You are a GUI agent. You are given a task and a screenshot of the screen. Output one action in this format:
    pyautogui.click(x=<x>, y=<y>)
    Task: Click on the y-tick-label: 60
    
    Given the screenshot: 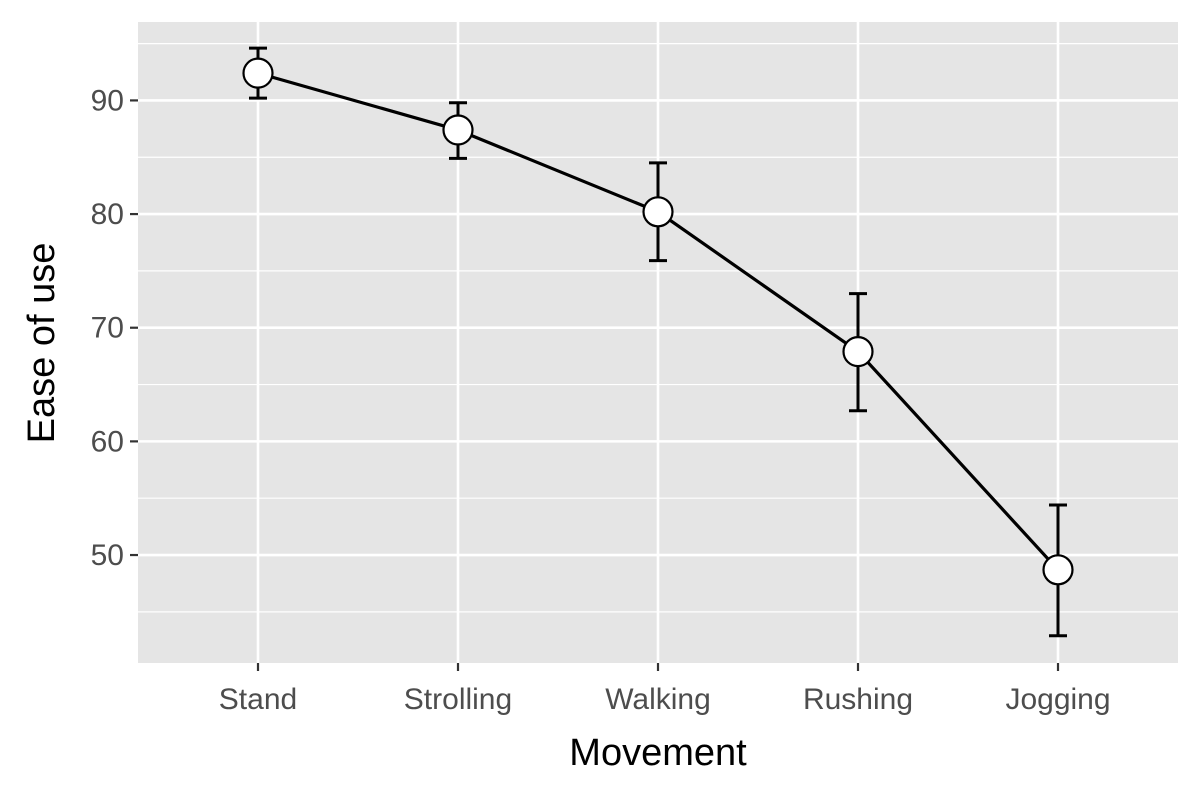 What is the action you would take?
    pyautogui.click(x=107, y=441)
    